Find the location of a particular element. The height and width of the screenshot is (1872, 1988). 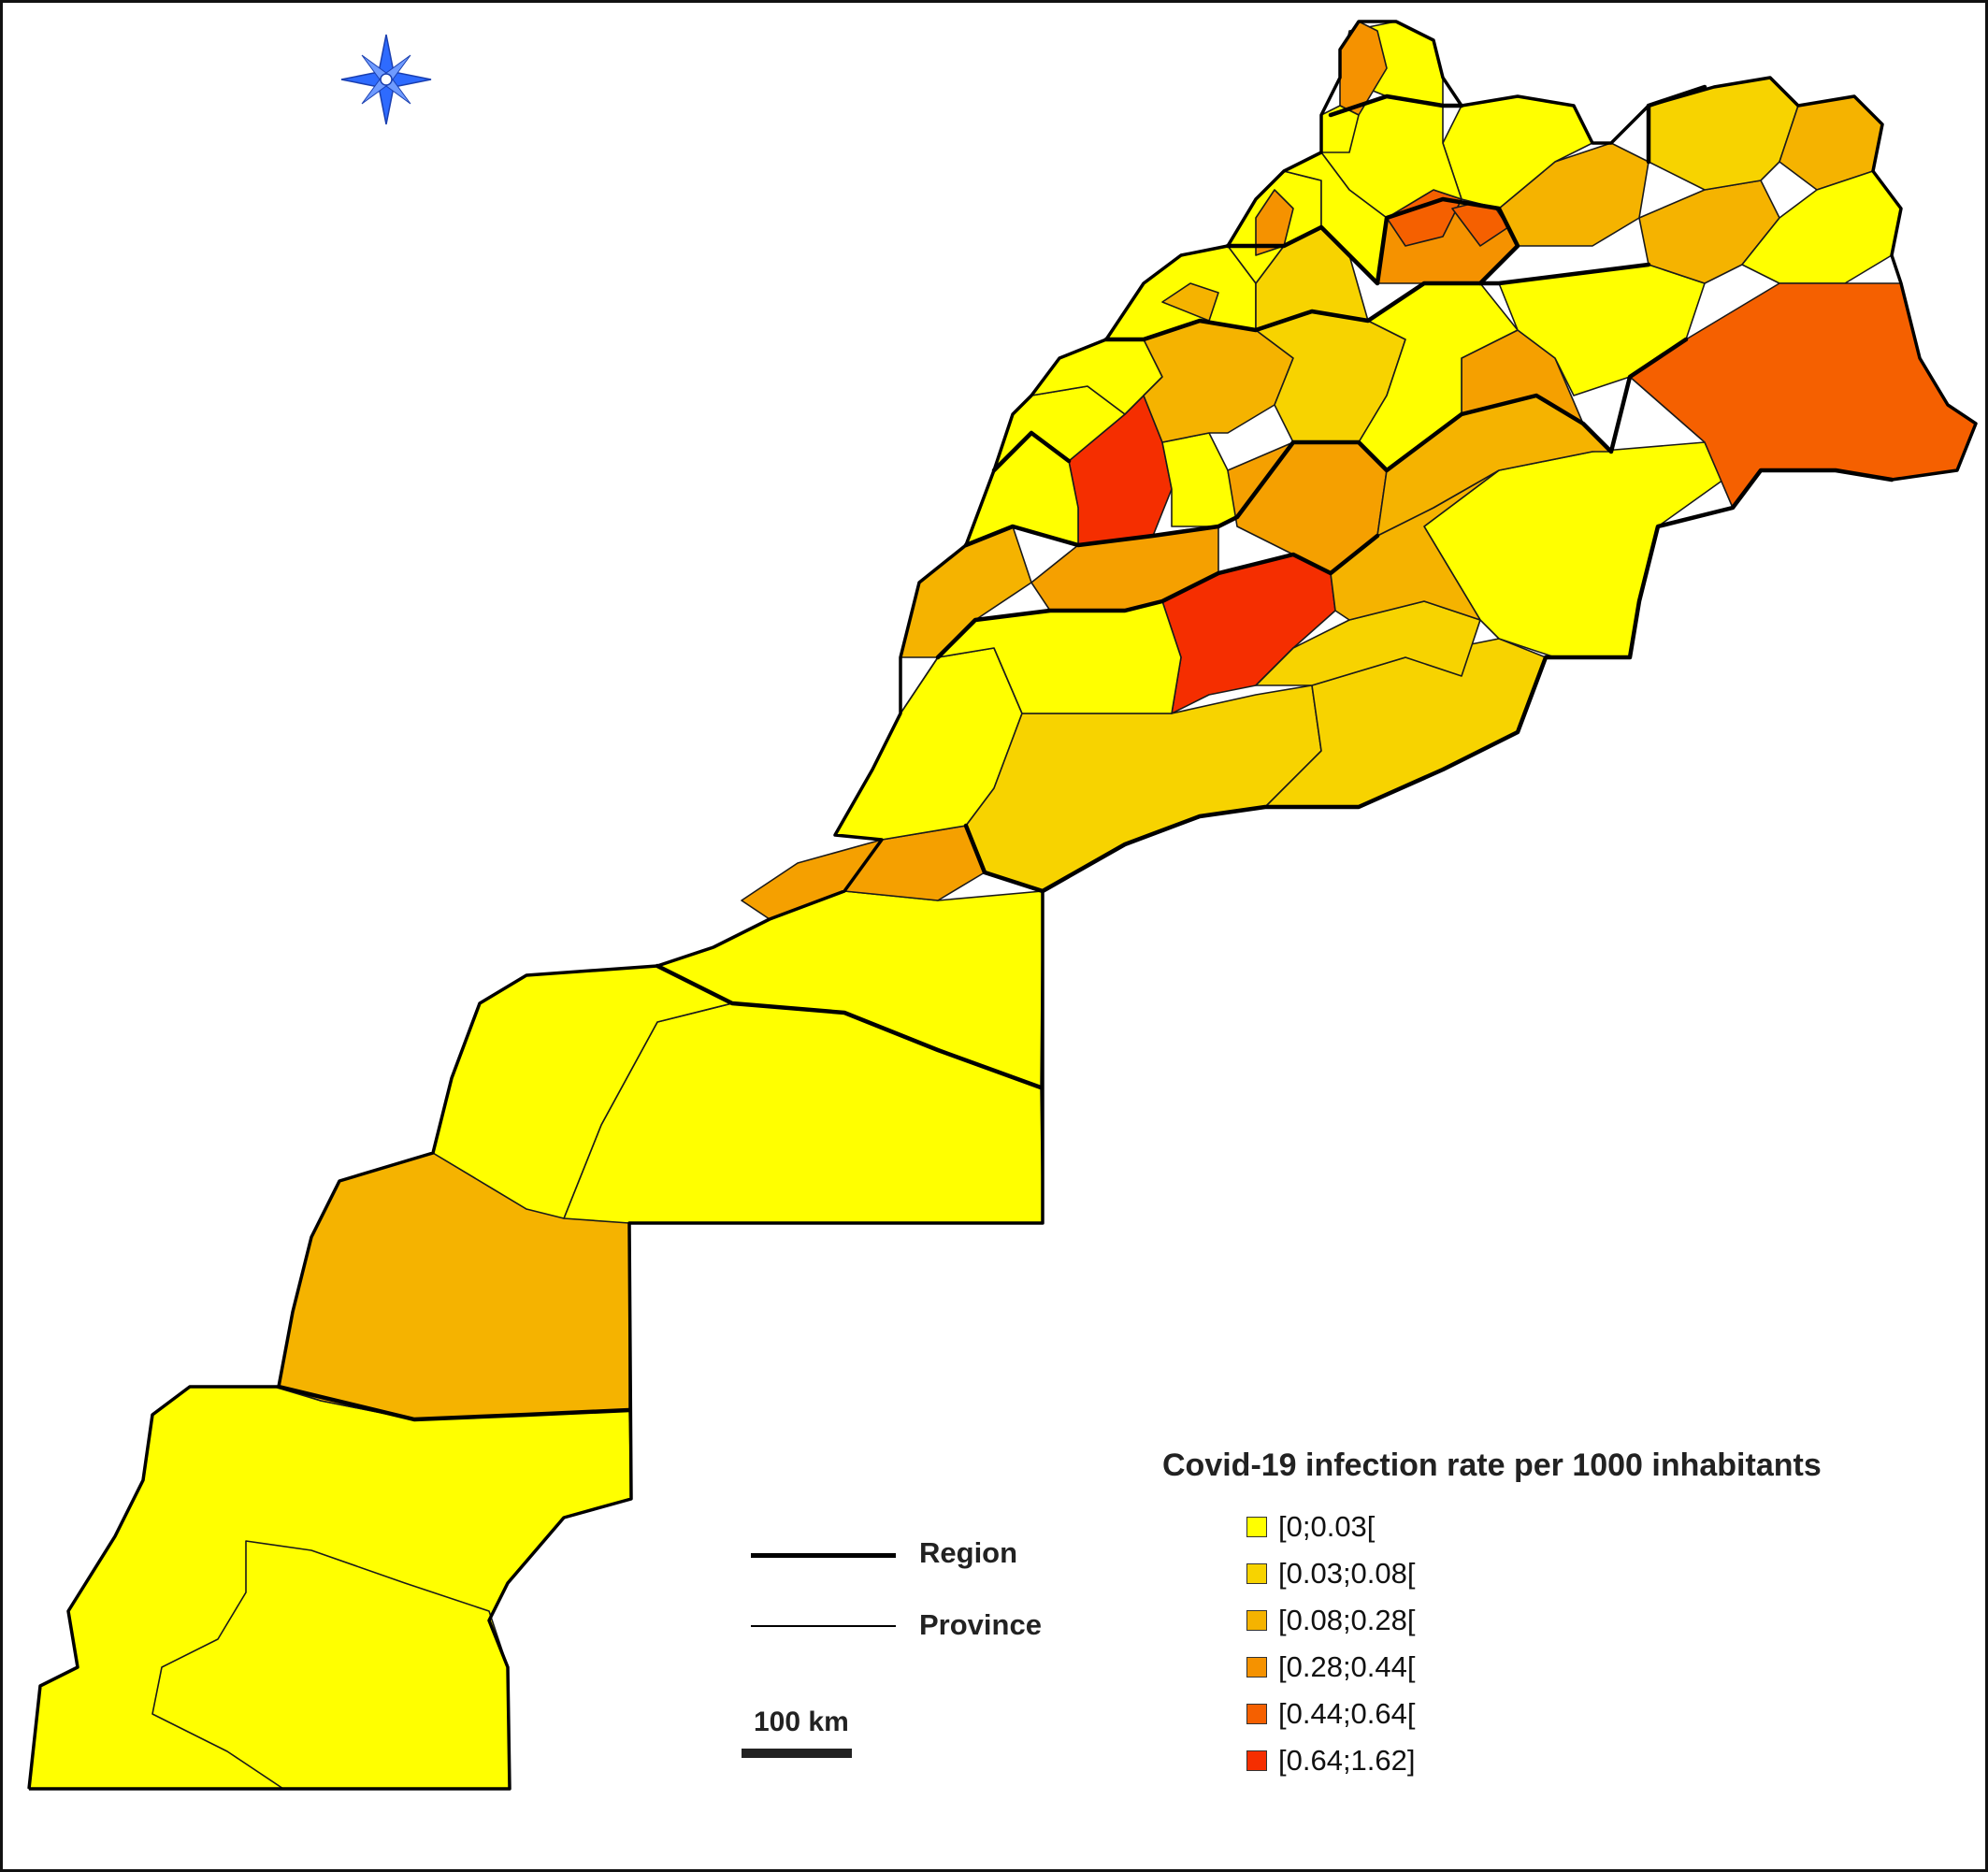

legend-label: [0.08;0.28[ is located at coordinates (1347, 1620).